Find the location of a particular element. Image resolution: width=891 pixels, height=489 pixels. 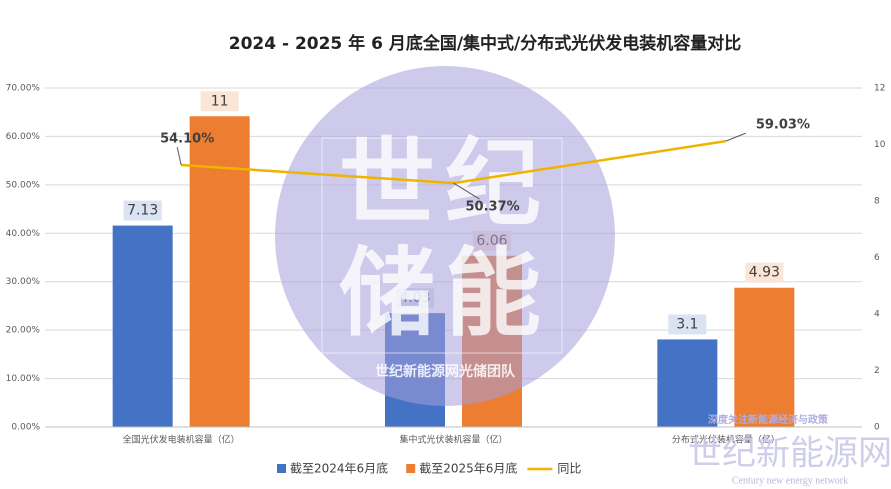

y-tick-label: 30.00% is located at coordinates (23, 282).